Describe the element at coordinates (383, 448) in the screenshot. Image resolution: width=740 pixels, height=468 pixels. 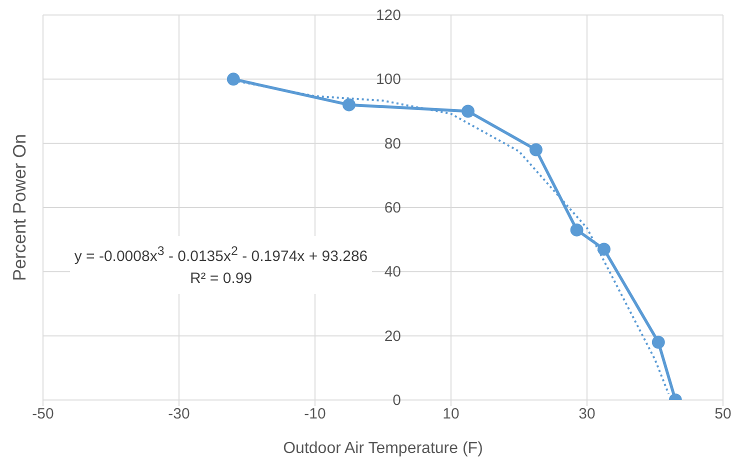
I see `x-axis-title: Outdoor Air Temperature (F)` at that location.